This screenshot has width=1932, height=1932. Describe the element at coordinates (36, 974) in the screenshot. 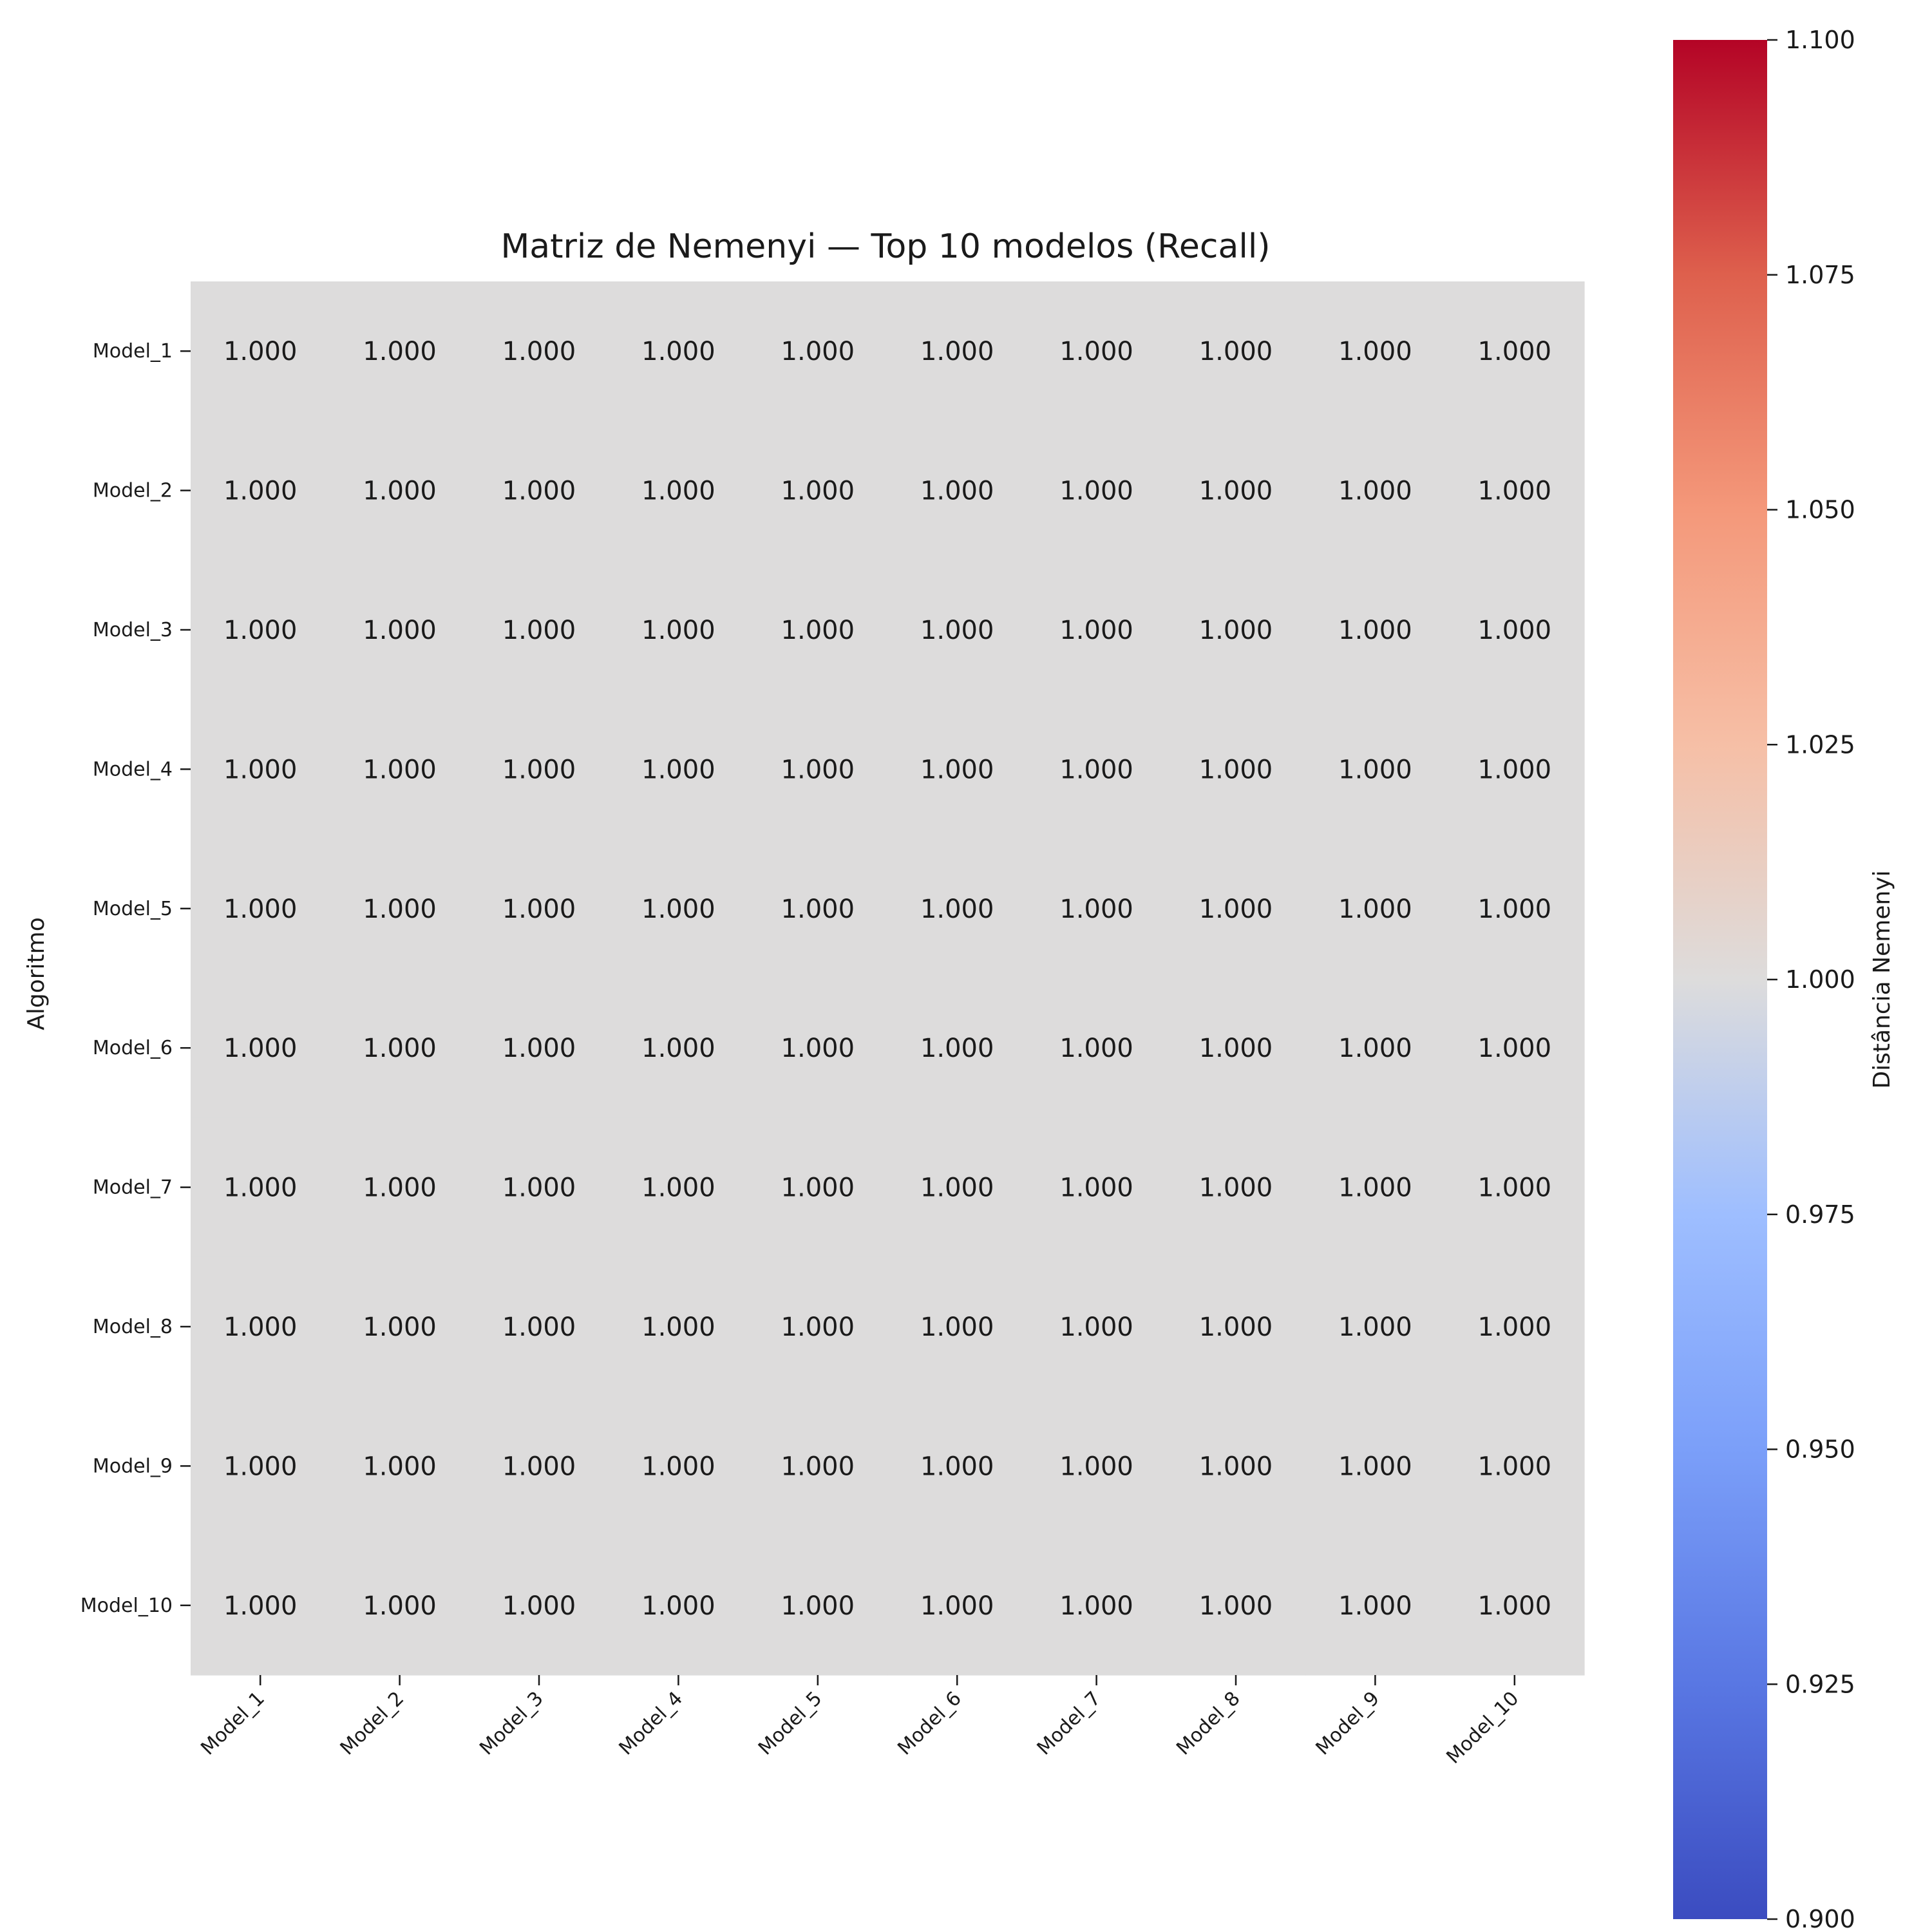

I see `y-axis-label: Algoritmo` at that location.